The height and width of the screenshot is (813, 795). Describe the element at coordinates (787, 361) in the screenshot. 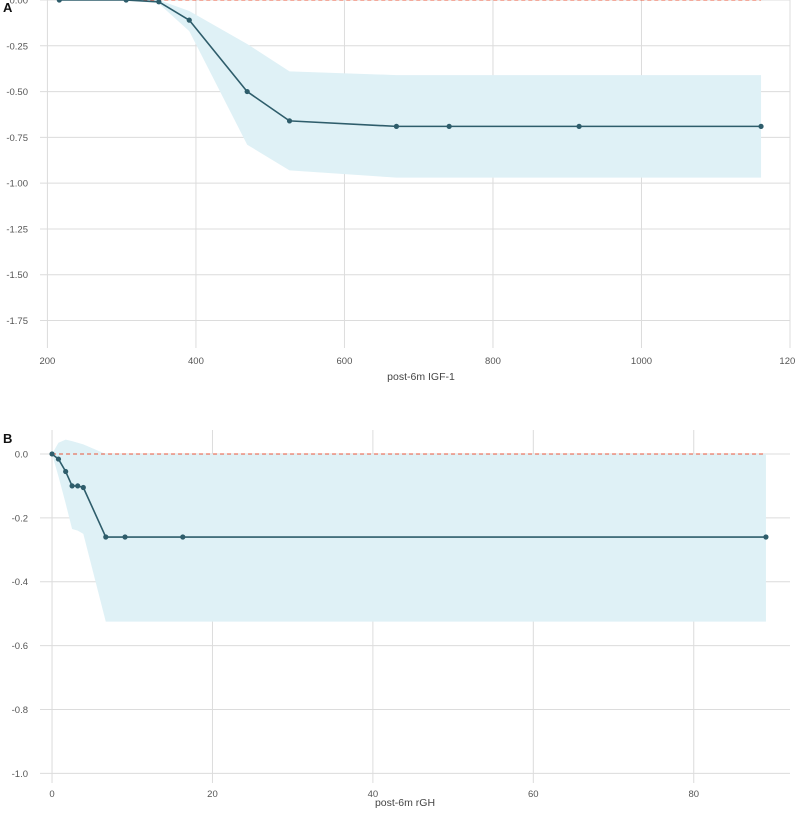

I see `x-tick-label: 1200` at that location.